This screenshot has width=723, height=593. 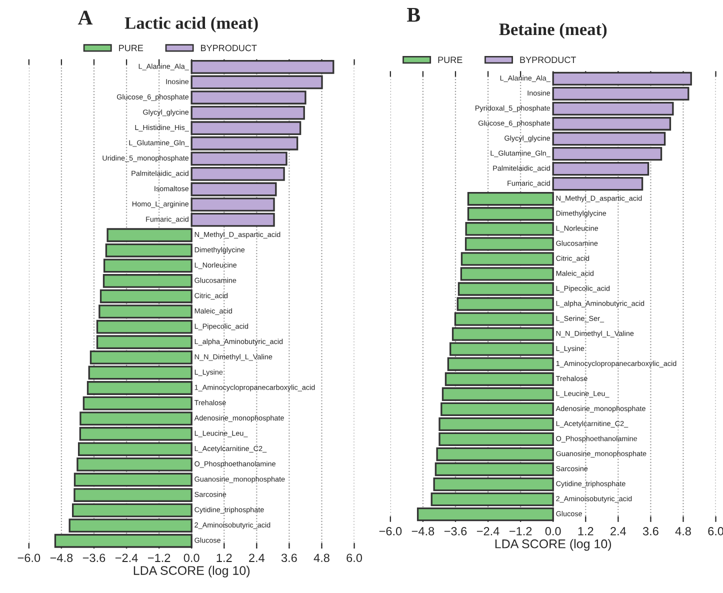 I want to click on x-tick-label: 6.0, so click(x=354, y=558).